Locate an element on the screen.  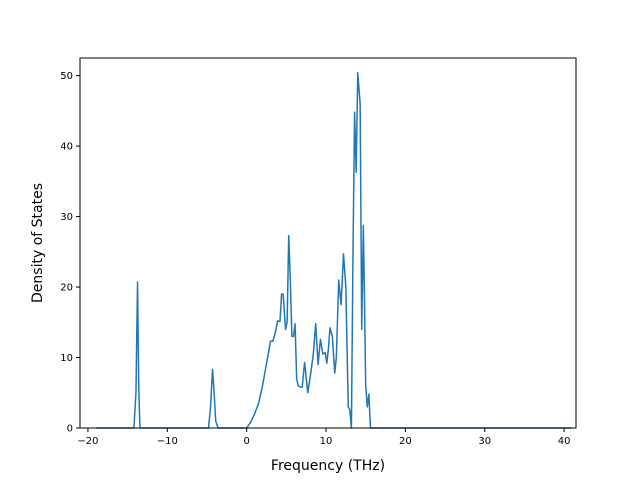
y-tick-label: 40 is located at coordinates (66, 147).